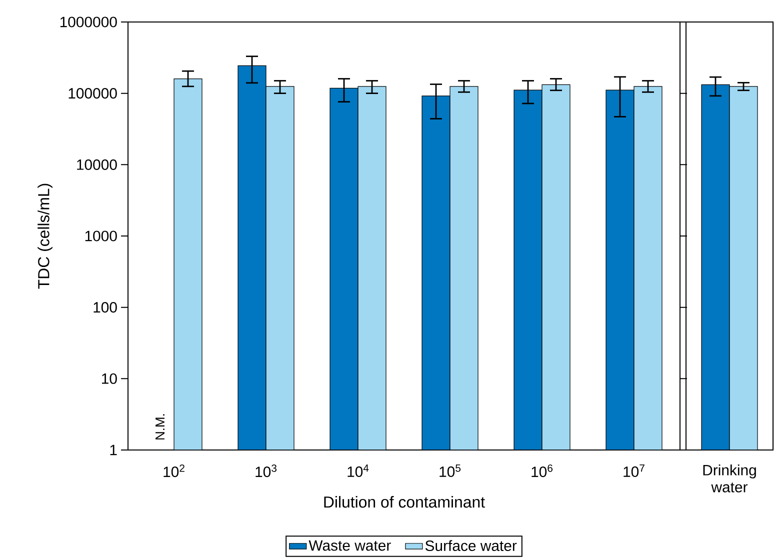 Image resolution: width=774 pixels, height=560 pixels. What do you see at coordinates (174, 471) in the screenshot?
I see `x-tick-label: 10$^{2}$` at bounding box center [174, 471].